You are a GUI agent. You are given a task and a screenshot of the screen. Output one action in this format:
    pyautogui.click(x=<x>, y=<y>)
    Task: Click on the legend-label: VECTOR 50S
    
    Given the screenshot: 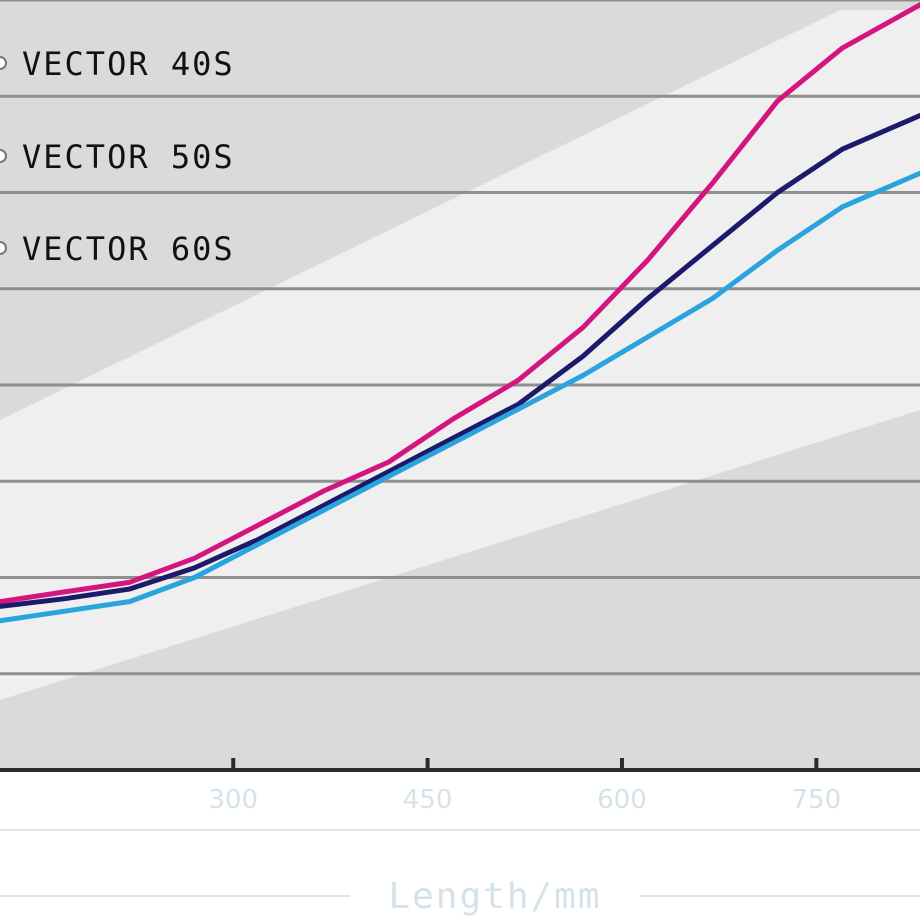 What is the action you would take?
    pyautogui.click(x=128, y=157)
    